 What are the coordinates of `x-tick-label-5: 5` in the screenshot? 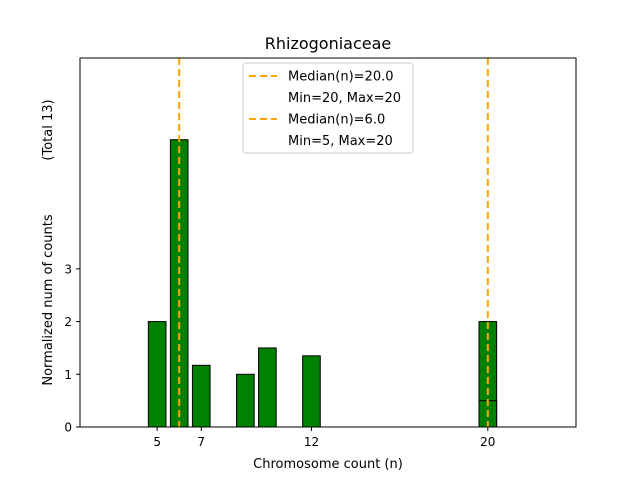 It's located at (157, 442).